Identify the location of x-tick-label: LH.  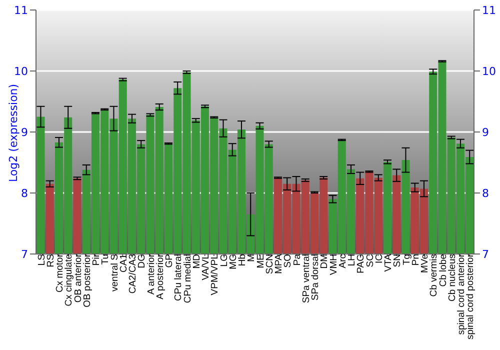
(352, 260).